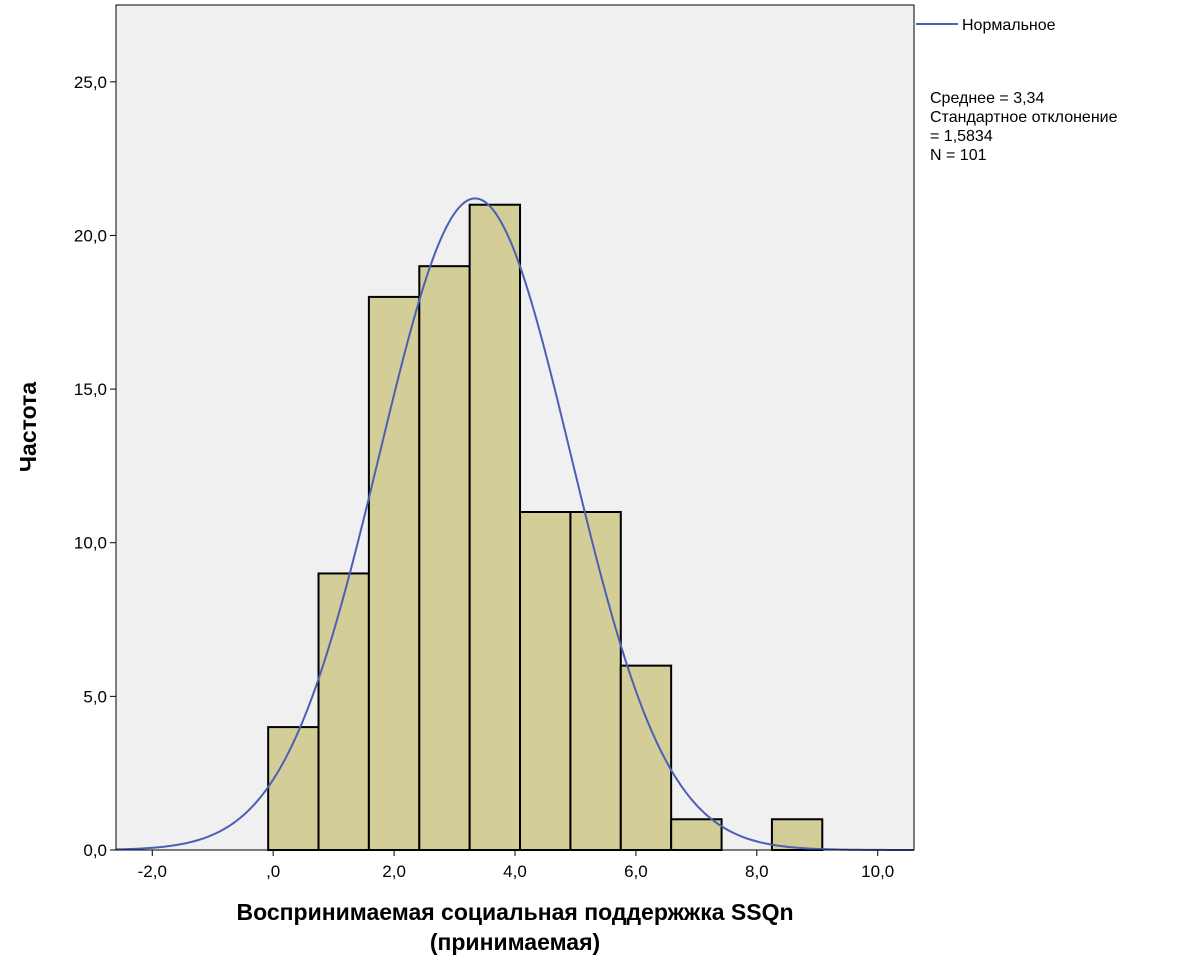 The width and height of the screenshot is (1203, 969). I want to click on x-tick-label: 10,0, so click(877, 871).